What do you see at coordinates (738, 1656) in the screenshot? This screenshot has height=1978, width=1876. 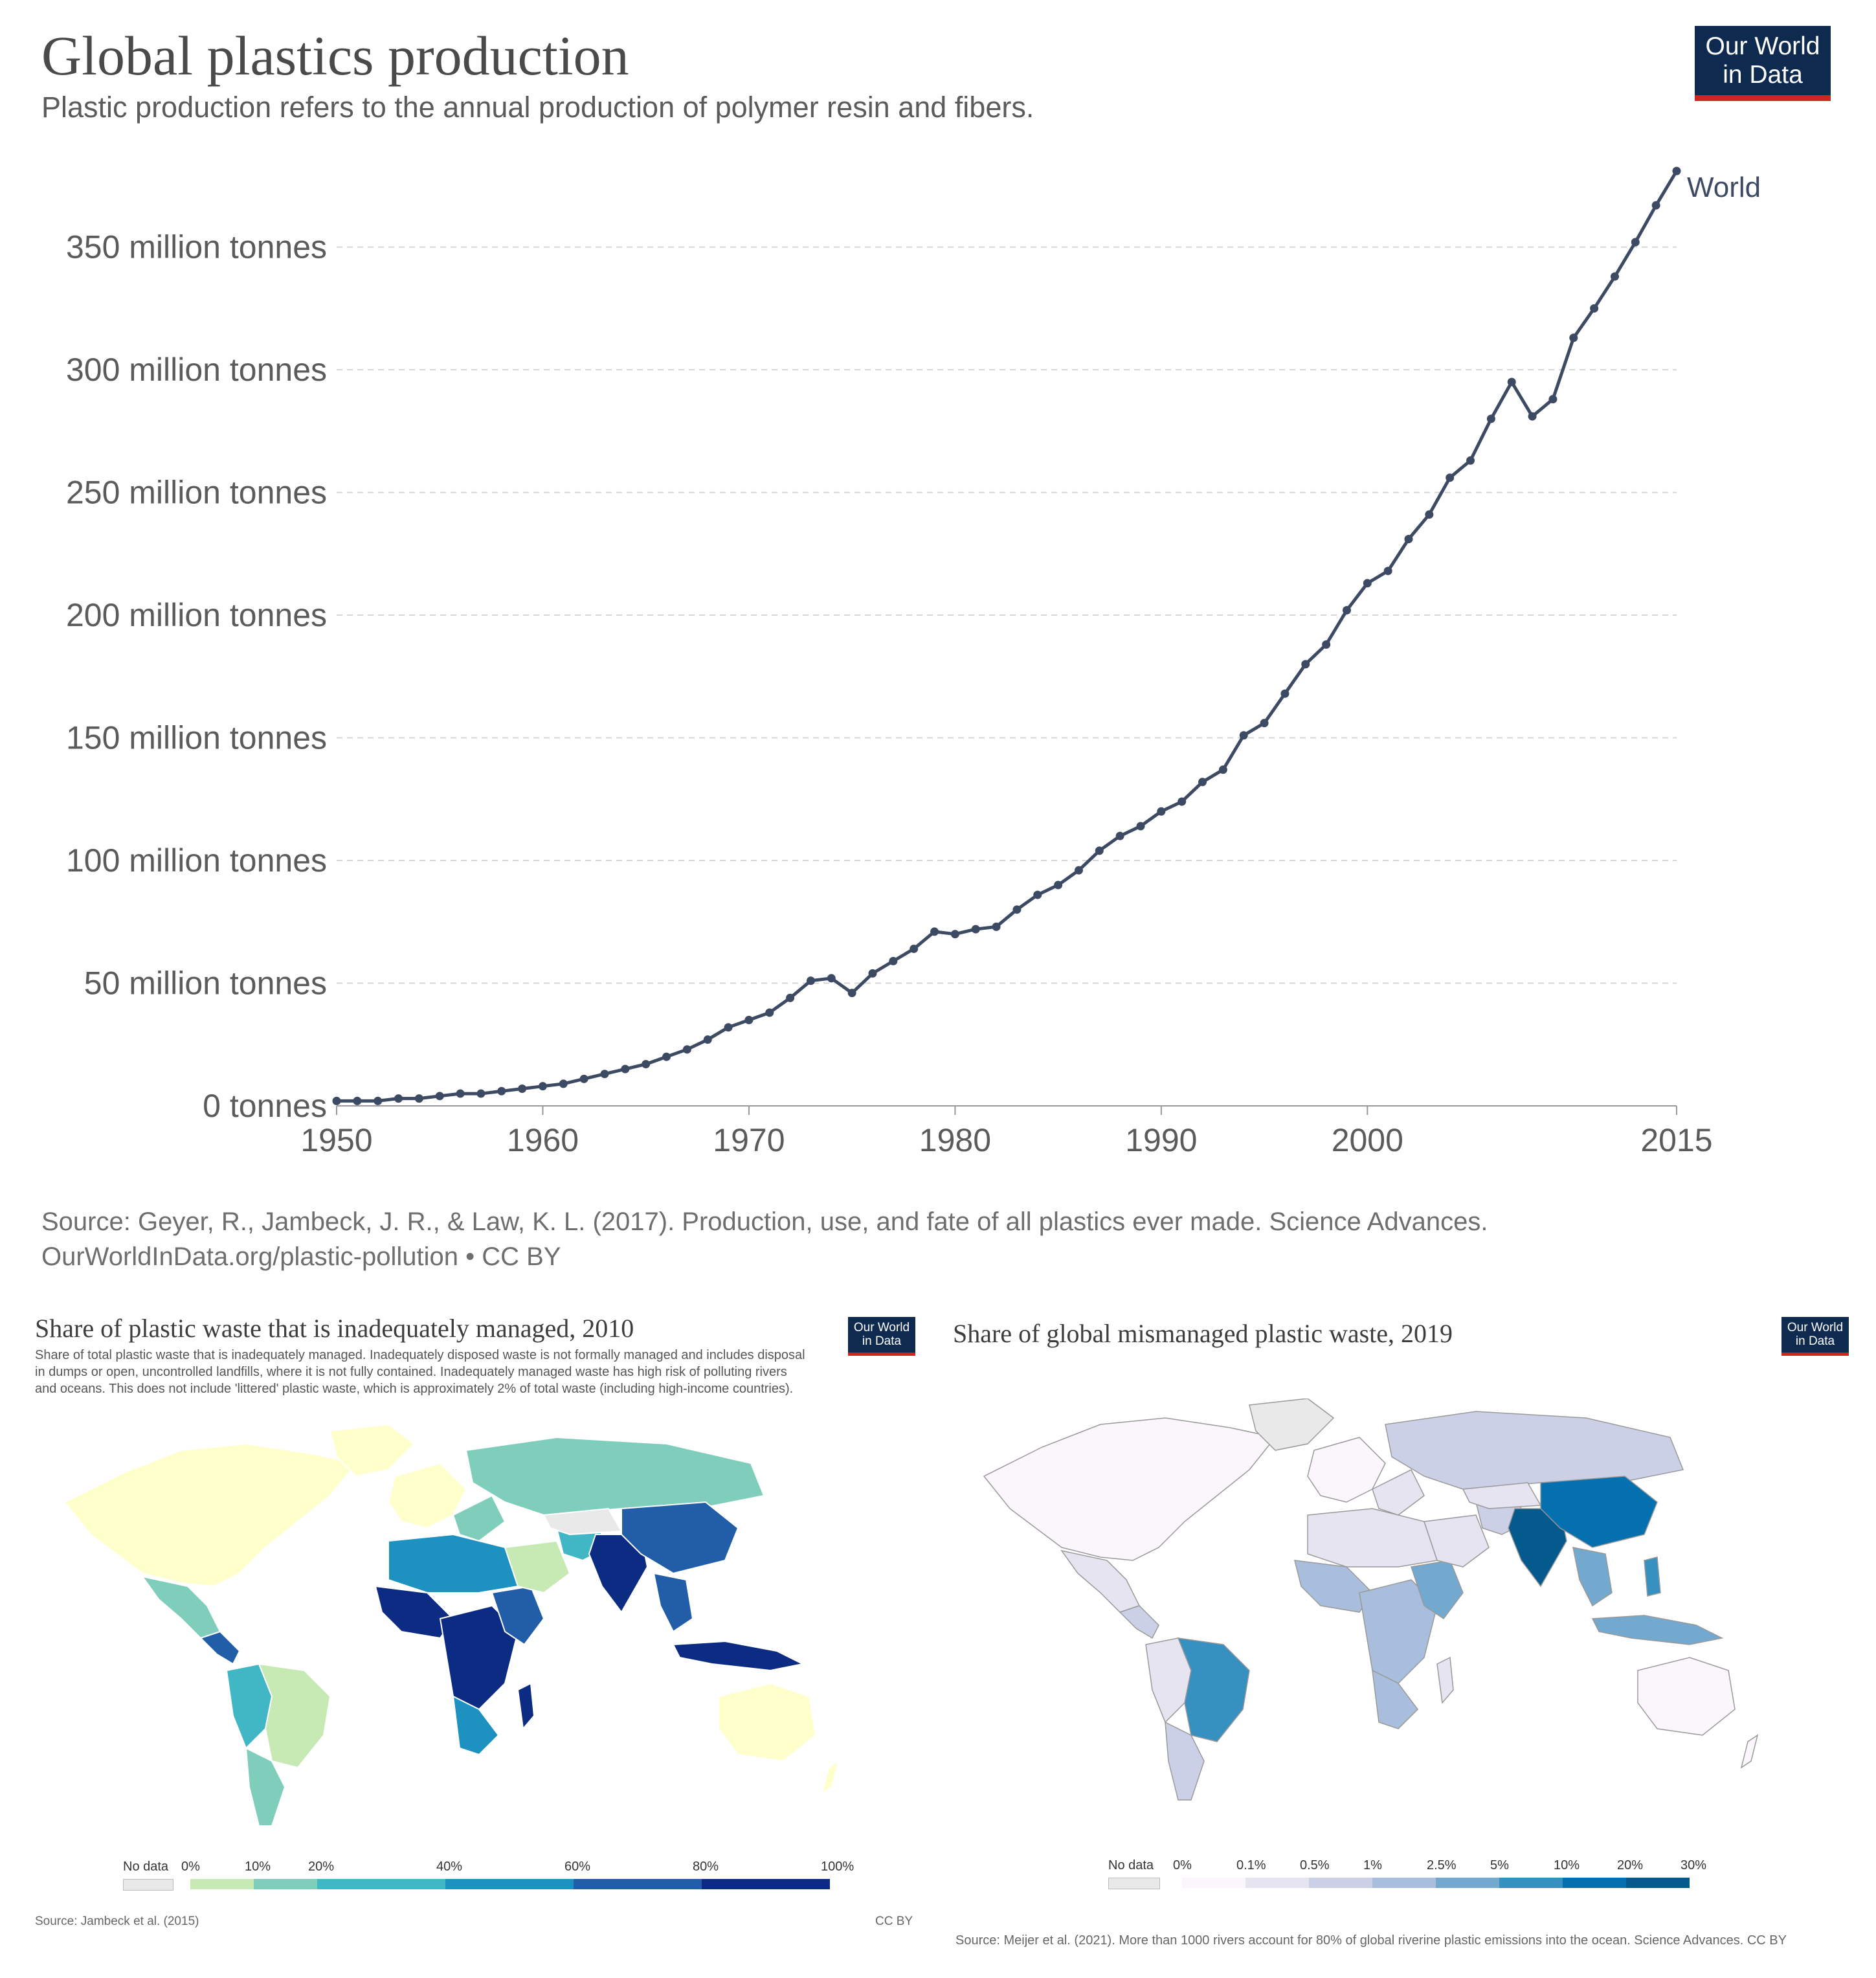 I see `map-region-indonesia` at bounding box center [738, 1656].